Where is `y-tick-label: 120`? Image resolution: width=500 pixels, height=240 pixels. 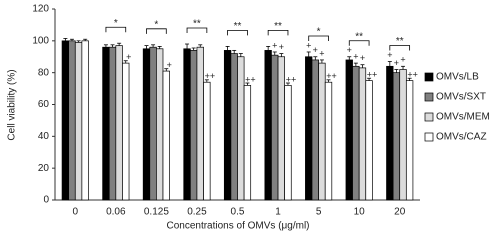
y-tick-label: 120 is located at coordinates (40, 9).